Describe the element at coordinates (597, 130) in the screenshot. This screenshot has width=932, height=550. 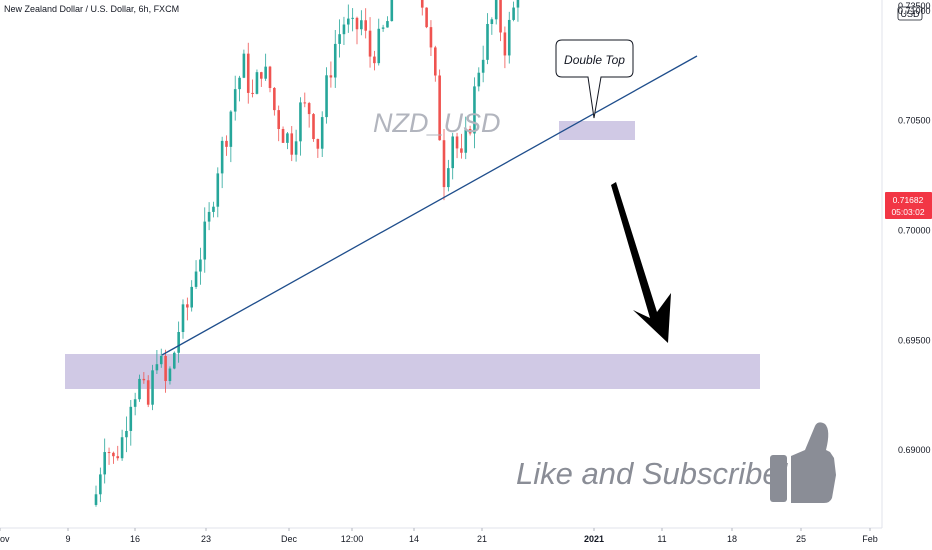
I see `resistance-zone` at that location.